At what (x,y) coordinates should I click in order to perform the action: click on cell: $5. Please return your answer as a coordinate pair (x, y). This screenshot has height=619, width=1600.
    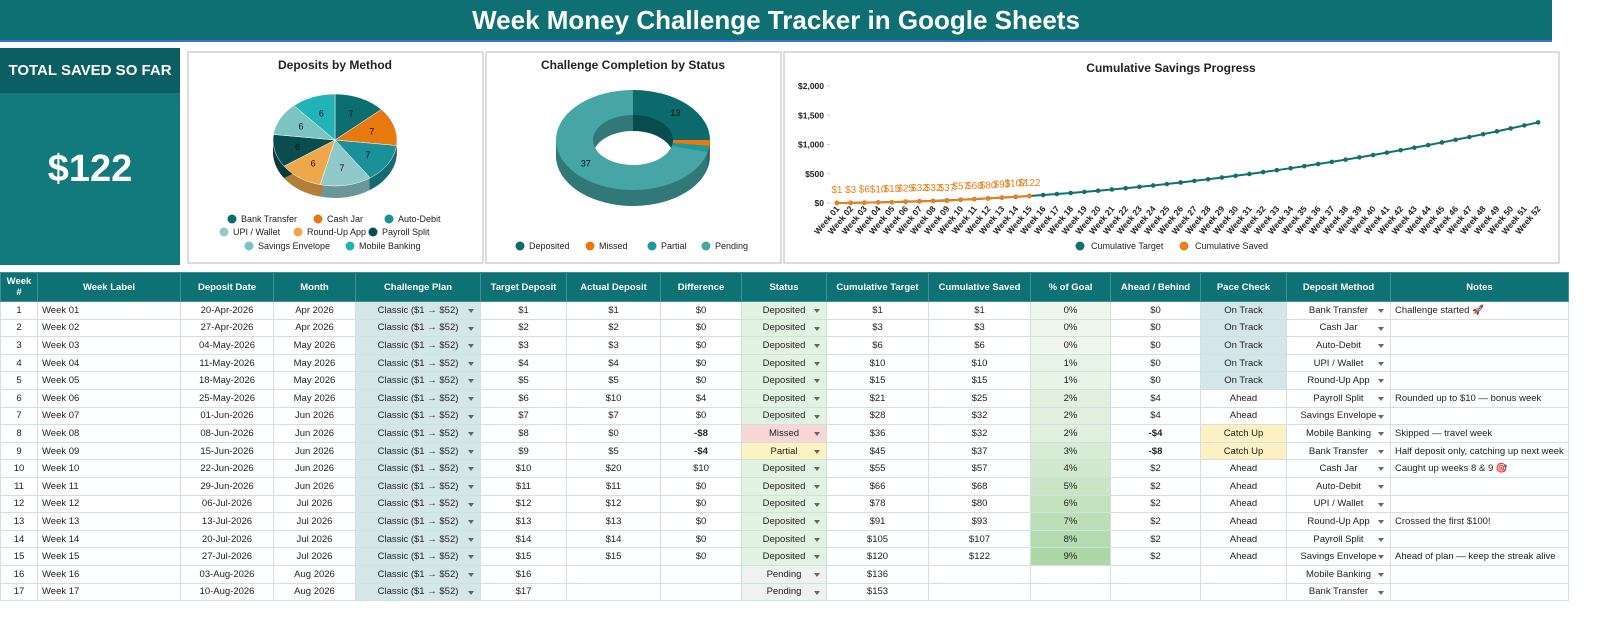
    Looking at the image, I should click on (613, 451).